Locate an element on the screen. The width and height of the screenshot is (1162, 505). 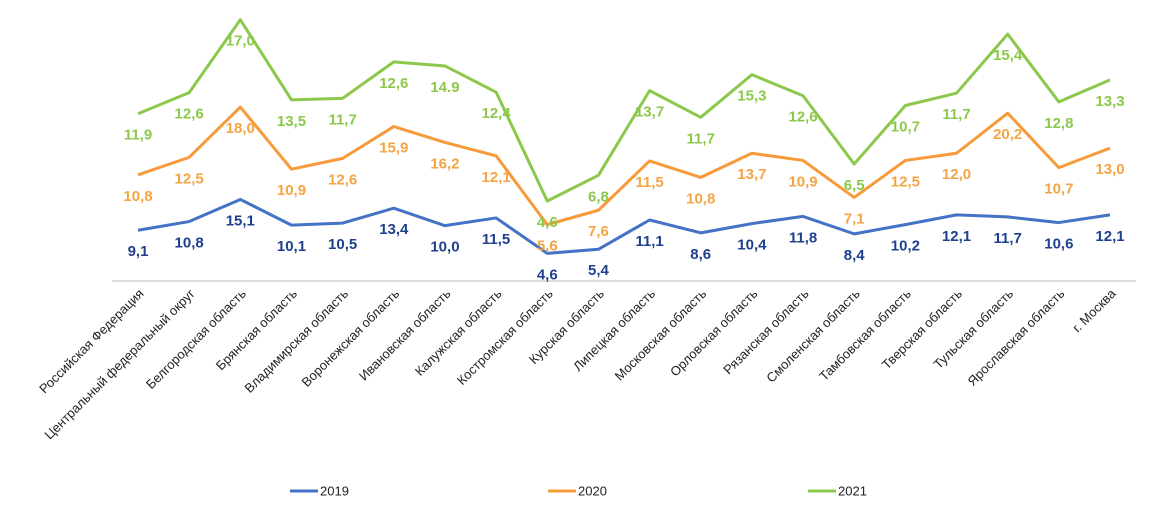
value-label: 10,5 is located at coordinates (342, 244).